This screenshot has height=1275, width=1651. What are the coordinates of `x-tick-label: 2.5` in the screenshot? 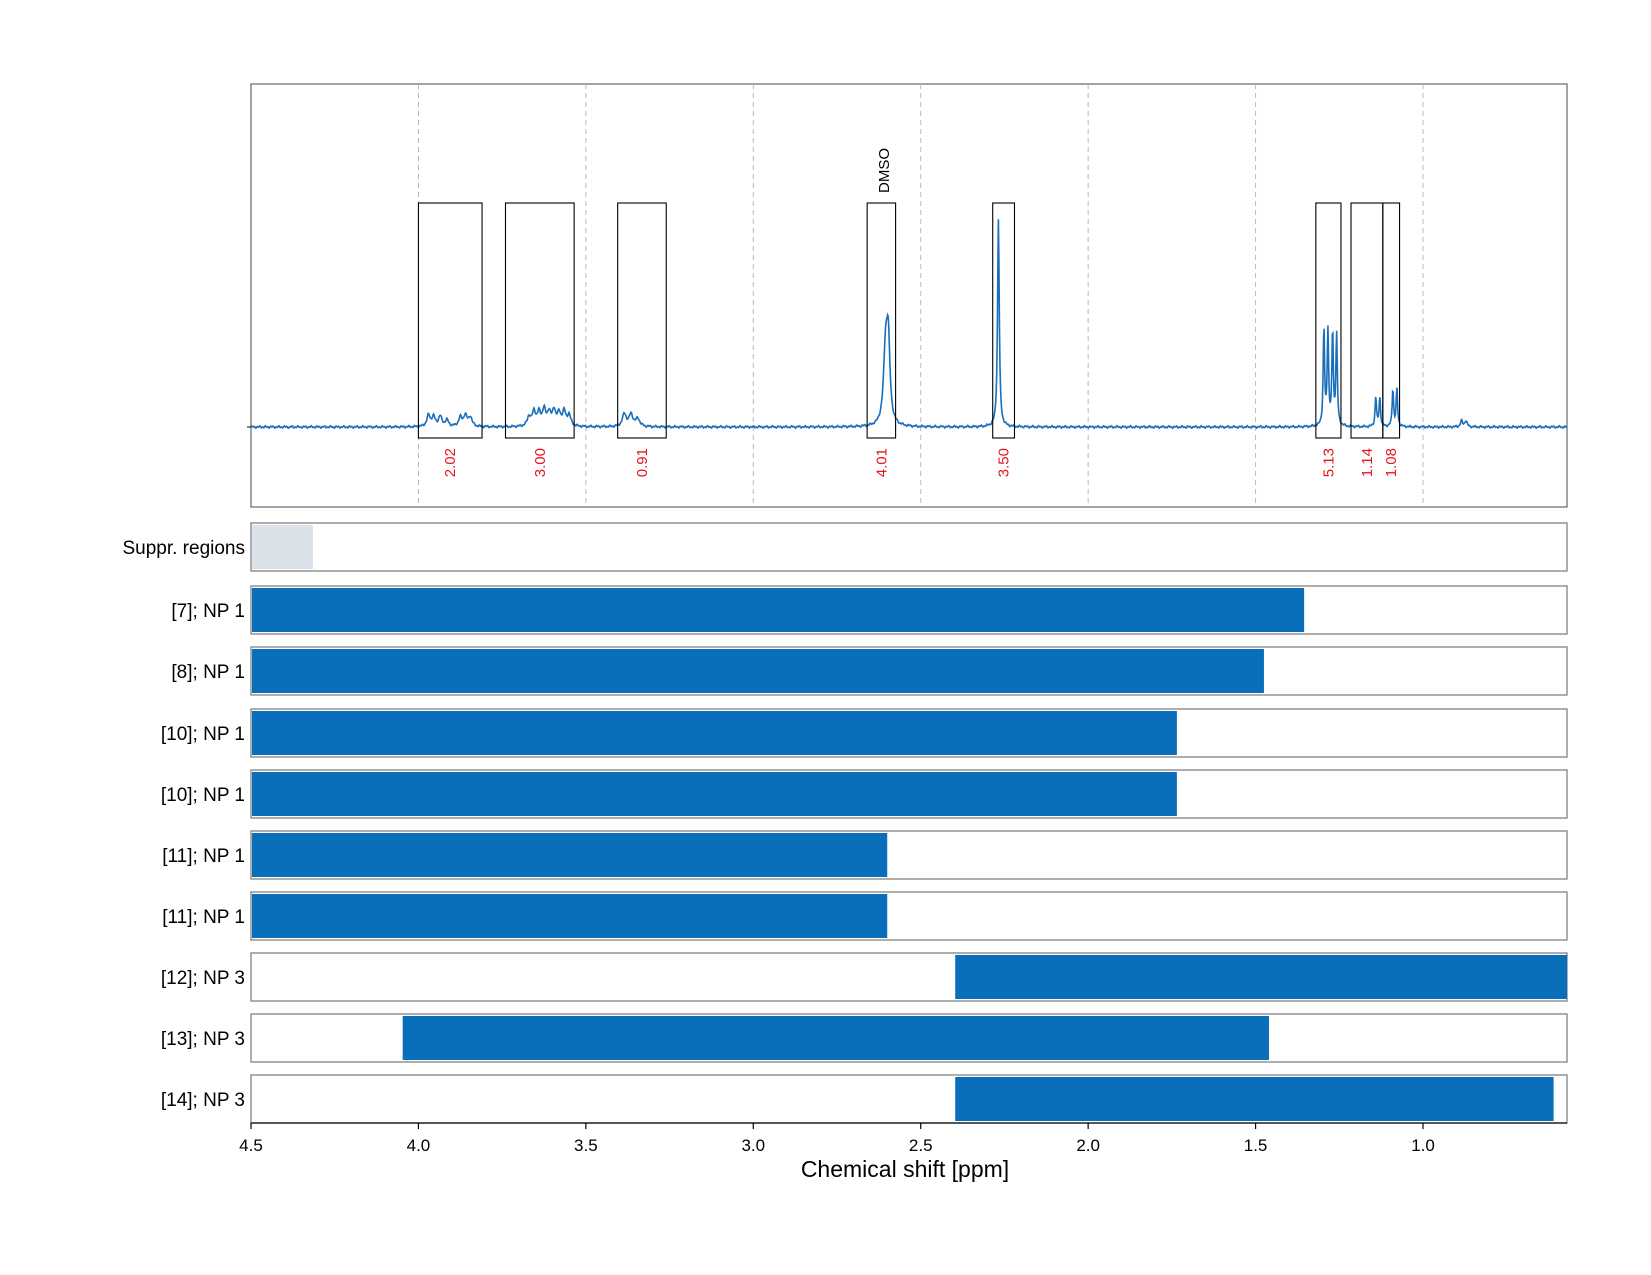 It's located at (921, 1145).